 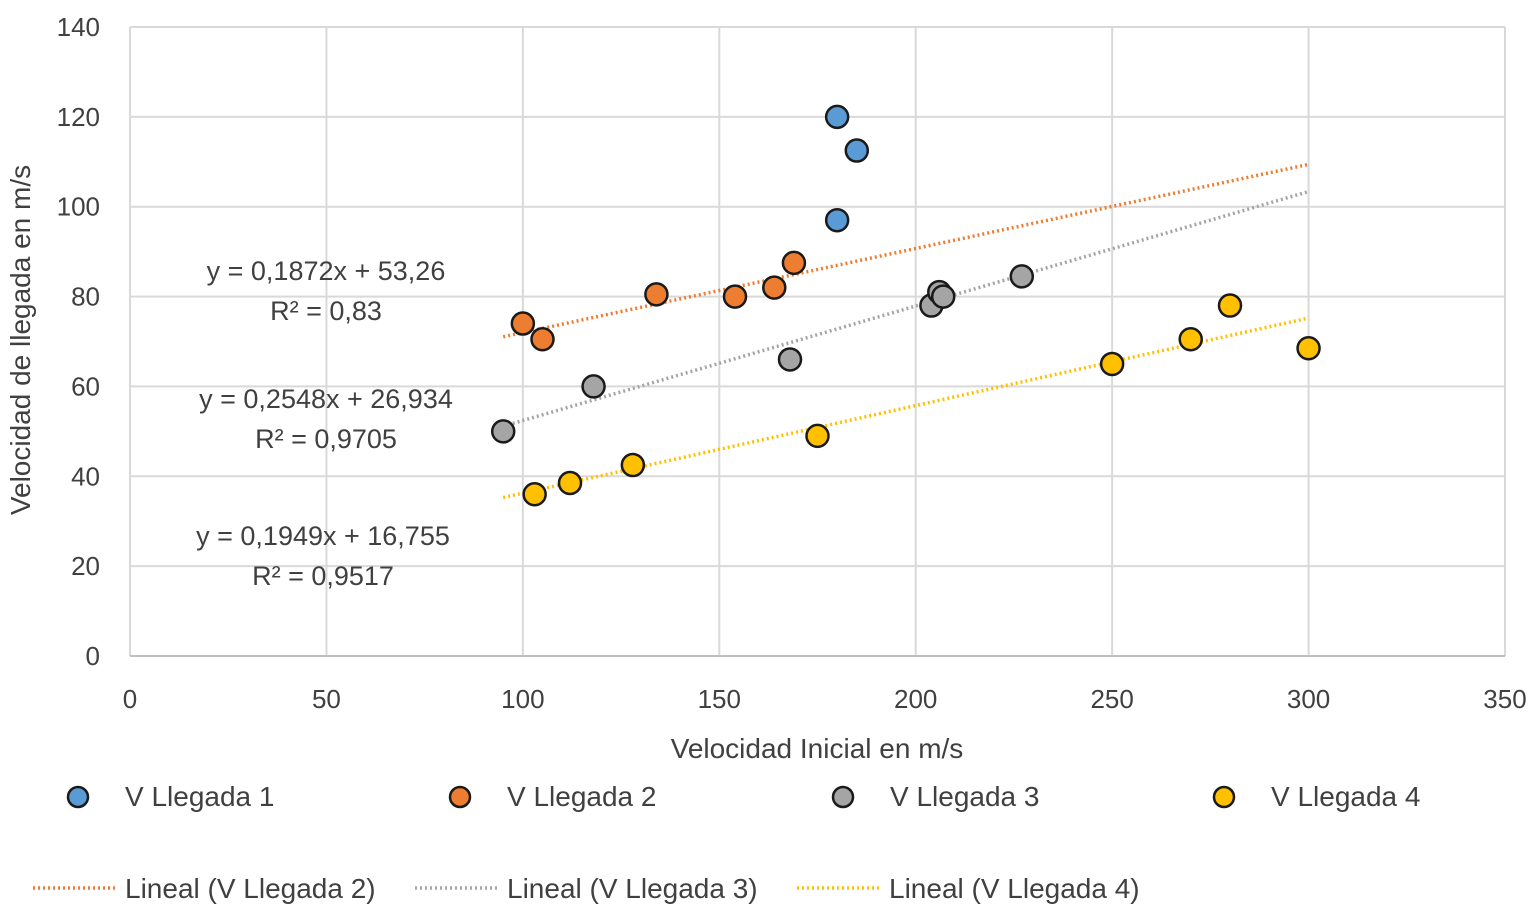 I want to click on x-tick-label: 0, so click(x=130, y=699).